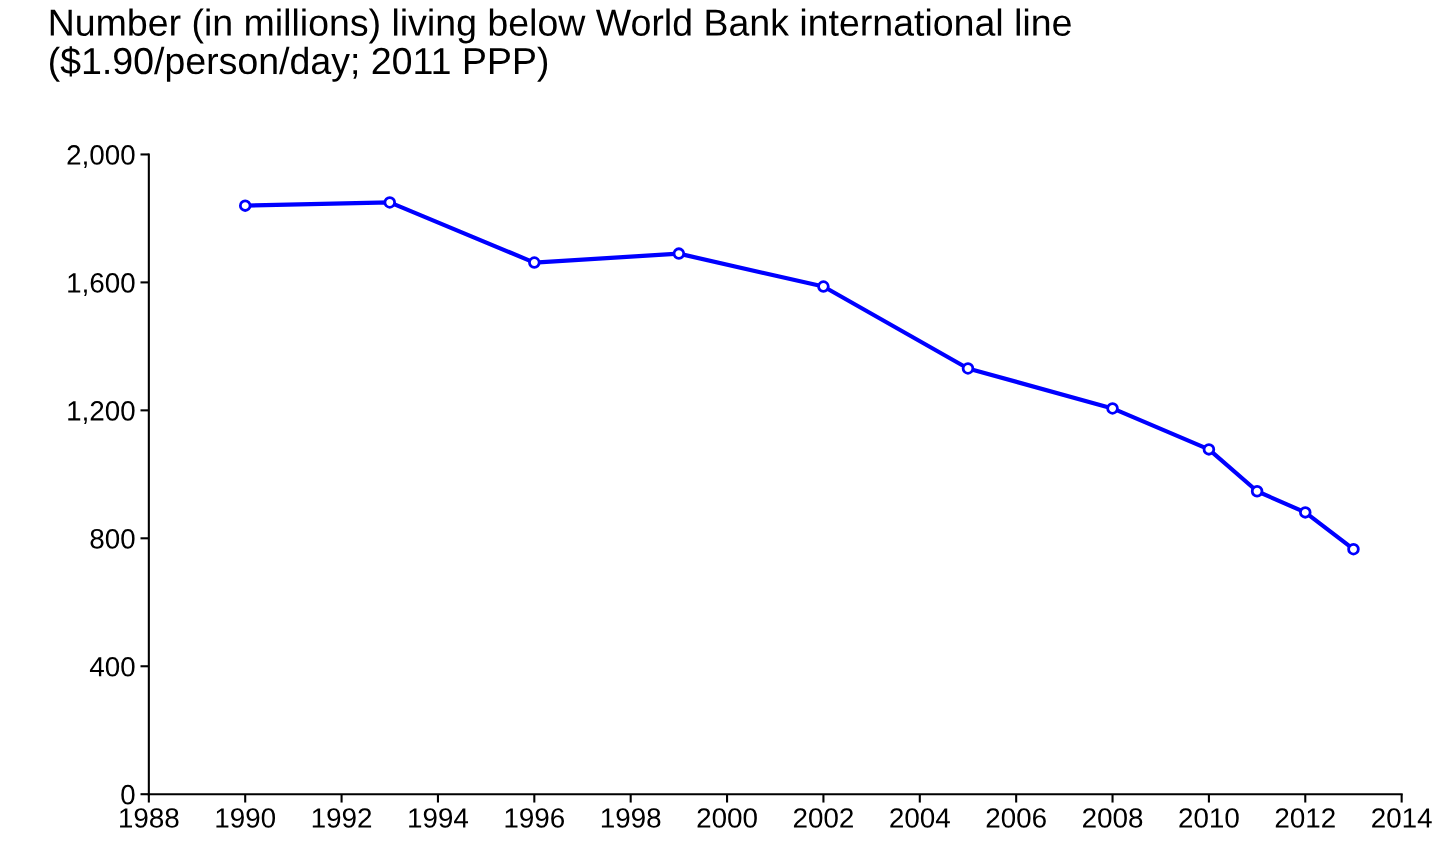  I want to click on x-tick-label: 1996, so click(534, 818).